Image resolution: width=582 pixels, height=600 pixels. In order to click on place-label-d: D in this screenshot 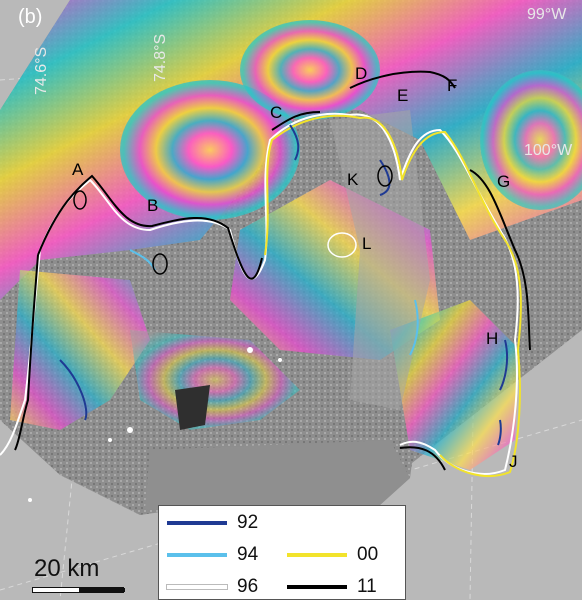, I will do `click(361, 73)`.